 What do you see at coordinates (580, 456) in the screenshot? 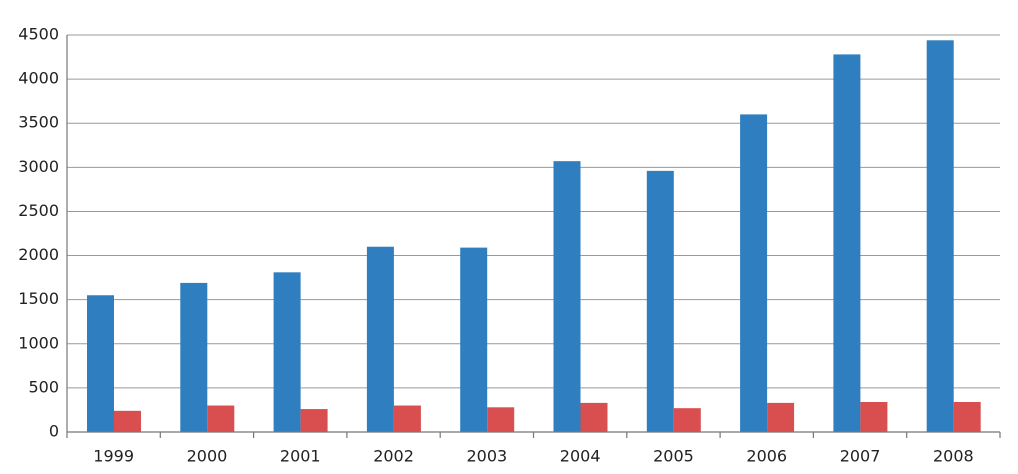
I see `x-tick-label: 2004` at bounding box center [580, 456].